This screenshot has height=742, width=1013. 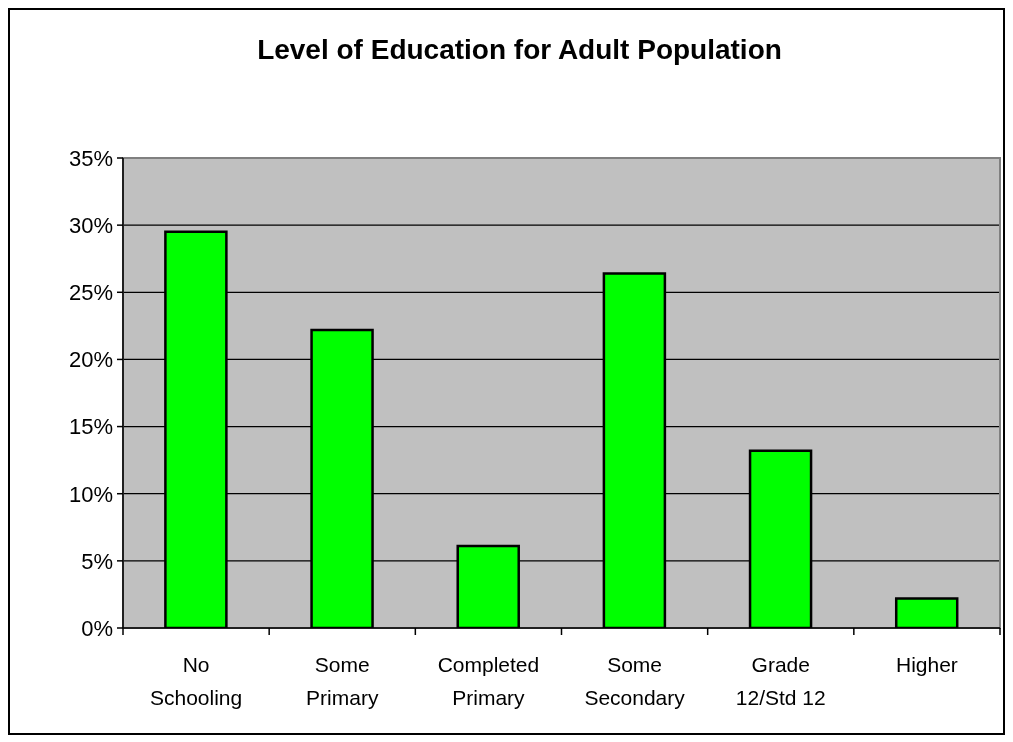 I want to click on x-tick-label: Some Primary, so click(x=342, y=681).